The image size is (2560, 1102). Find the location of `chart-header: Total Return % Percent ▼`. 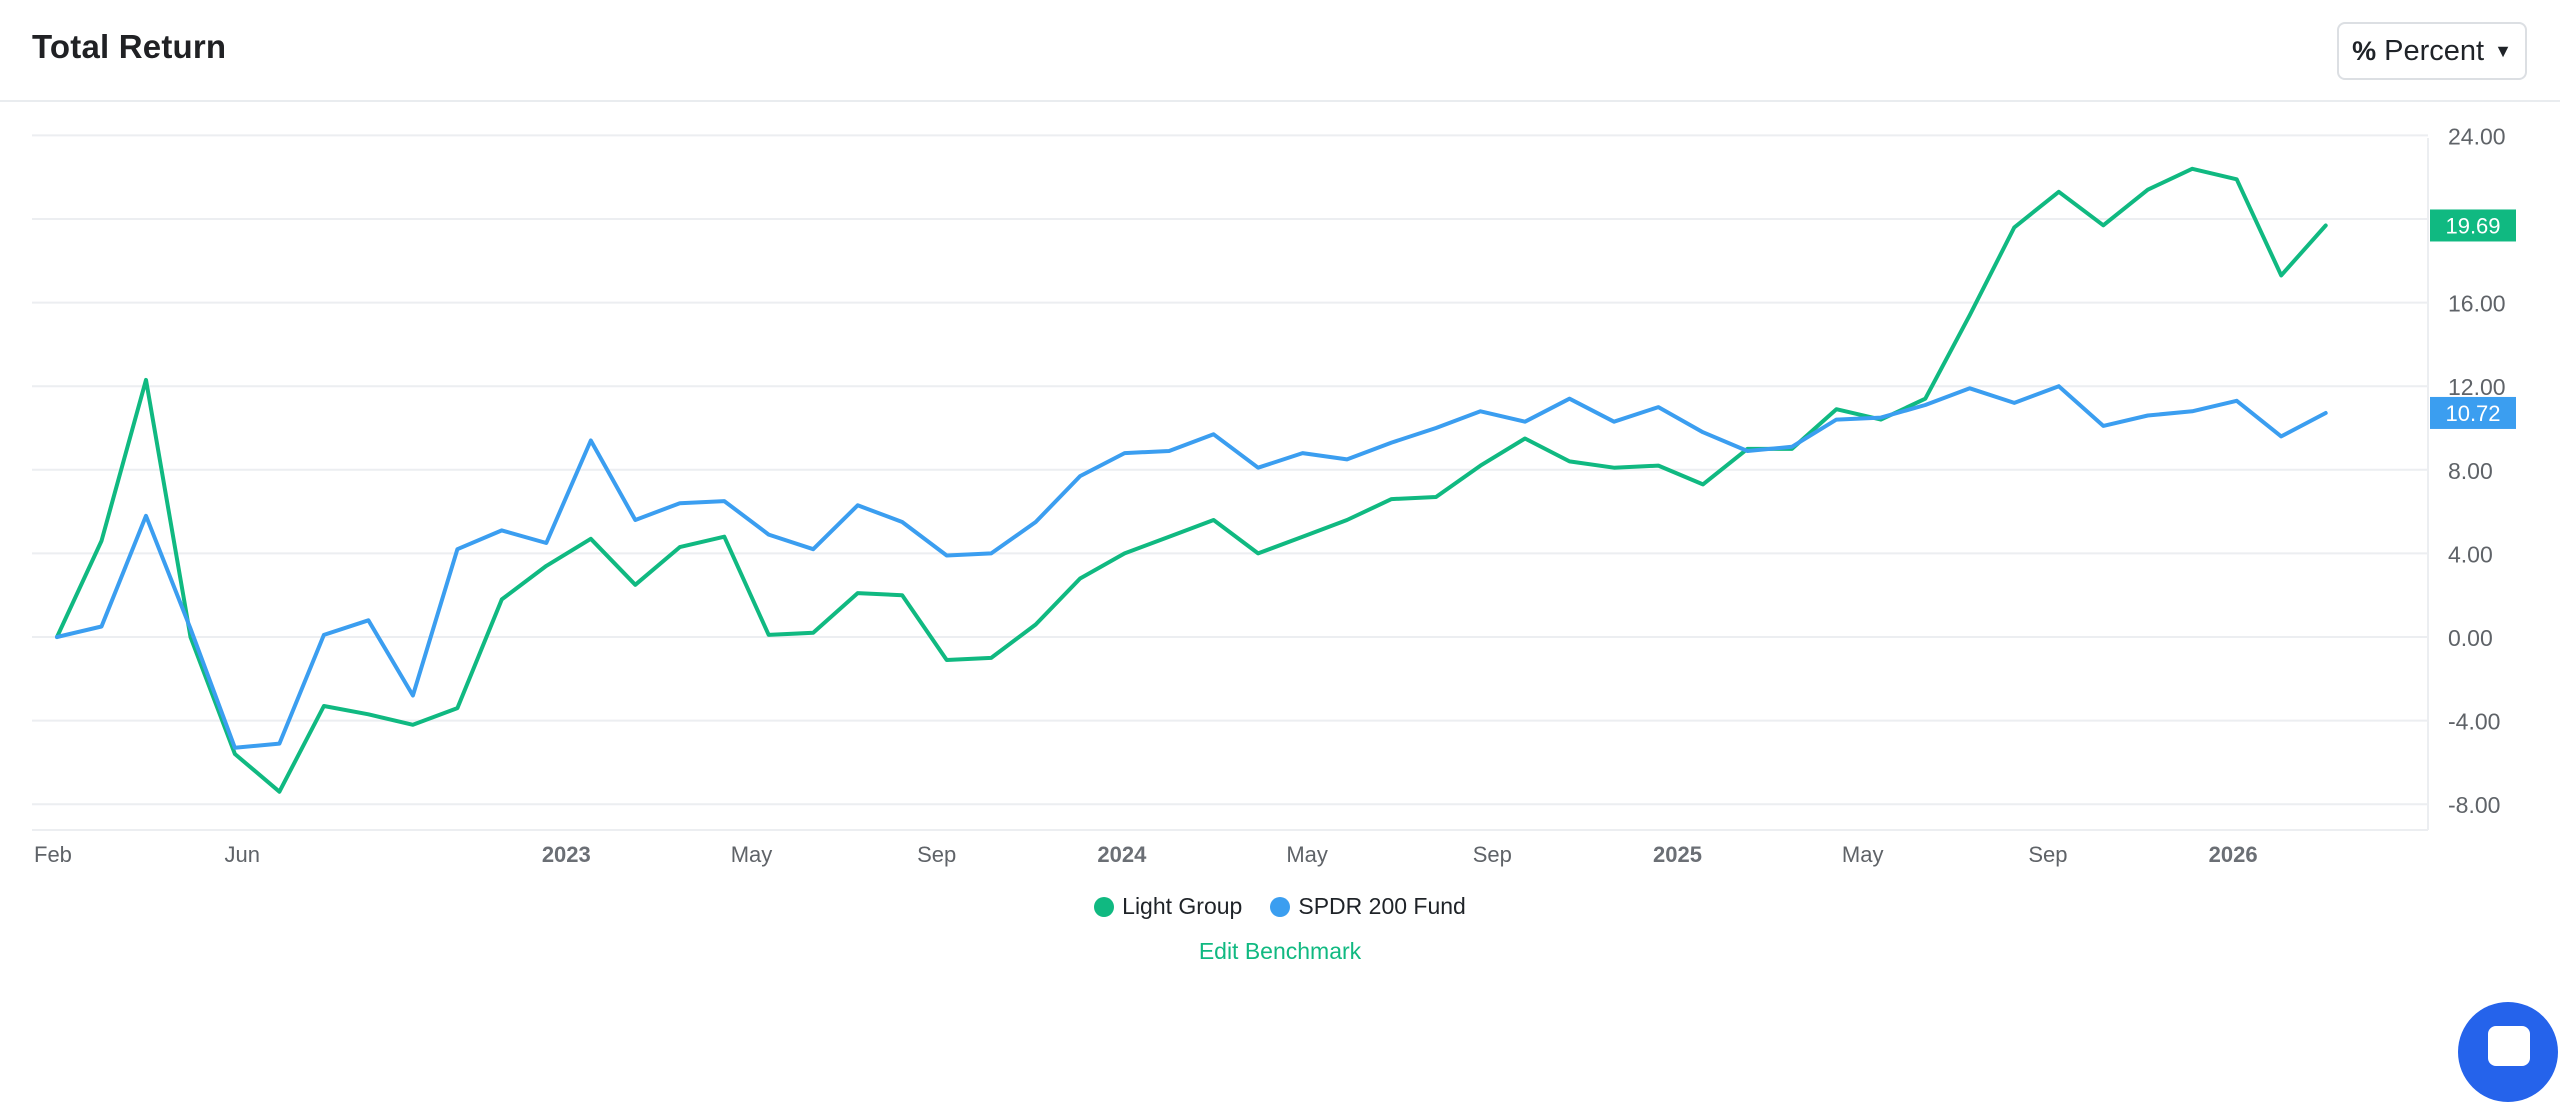

chart-header: Total Return % Percent ▼ is located at coordinates (1280, 51).